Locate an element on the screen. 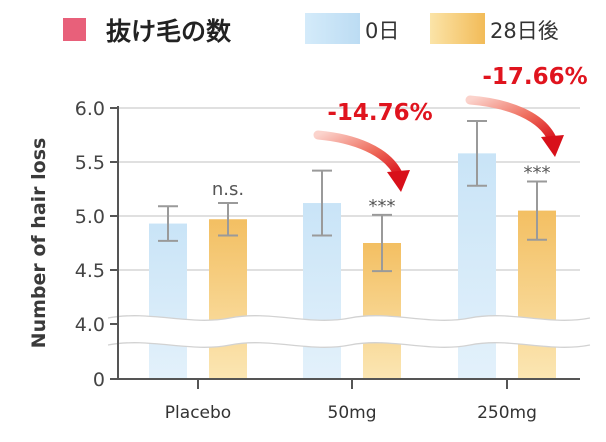 This screenshot has height=442, width=606. y-tick-label: 6.0 is located at coordinates (90, 109).